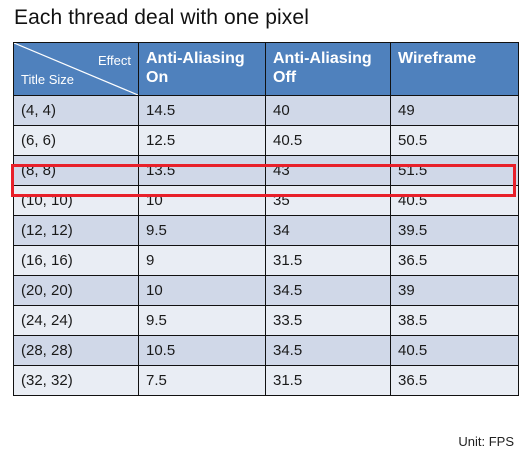  Describe the element at coordinates (486, 441) in the screenshot. I see `unit-label: Unit: FPS` at that location.